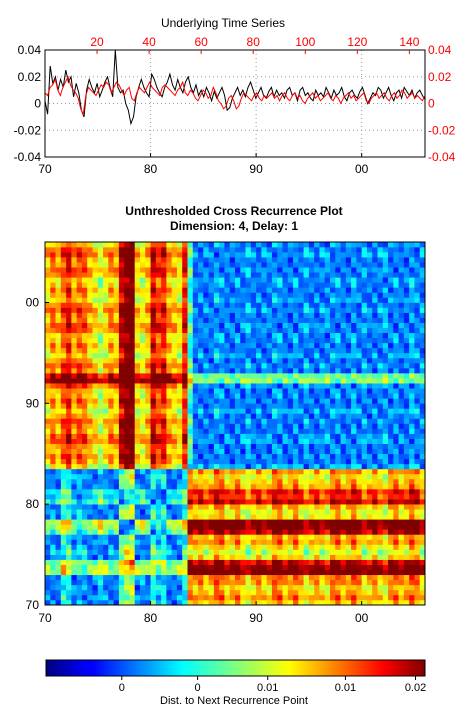 This screenshot has height=727, width=474. What do you see at coordinates (235, 87) in the screenshot?
I see `time-series-lines` at bounding box center [235, 87].